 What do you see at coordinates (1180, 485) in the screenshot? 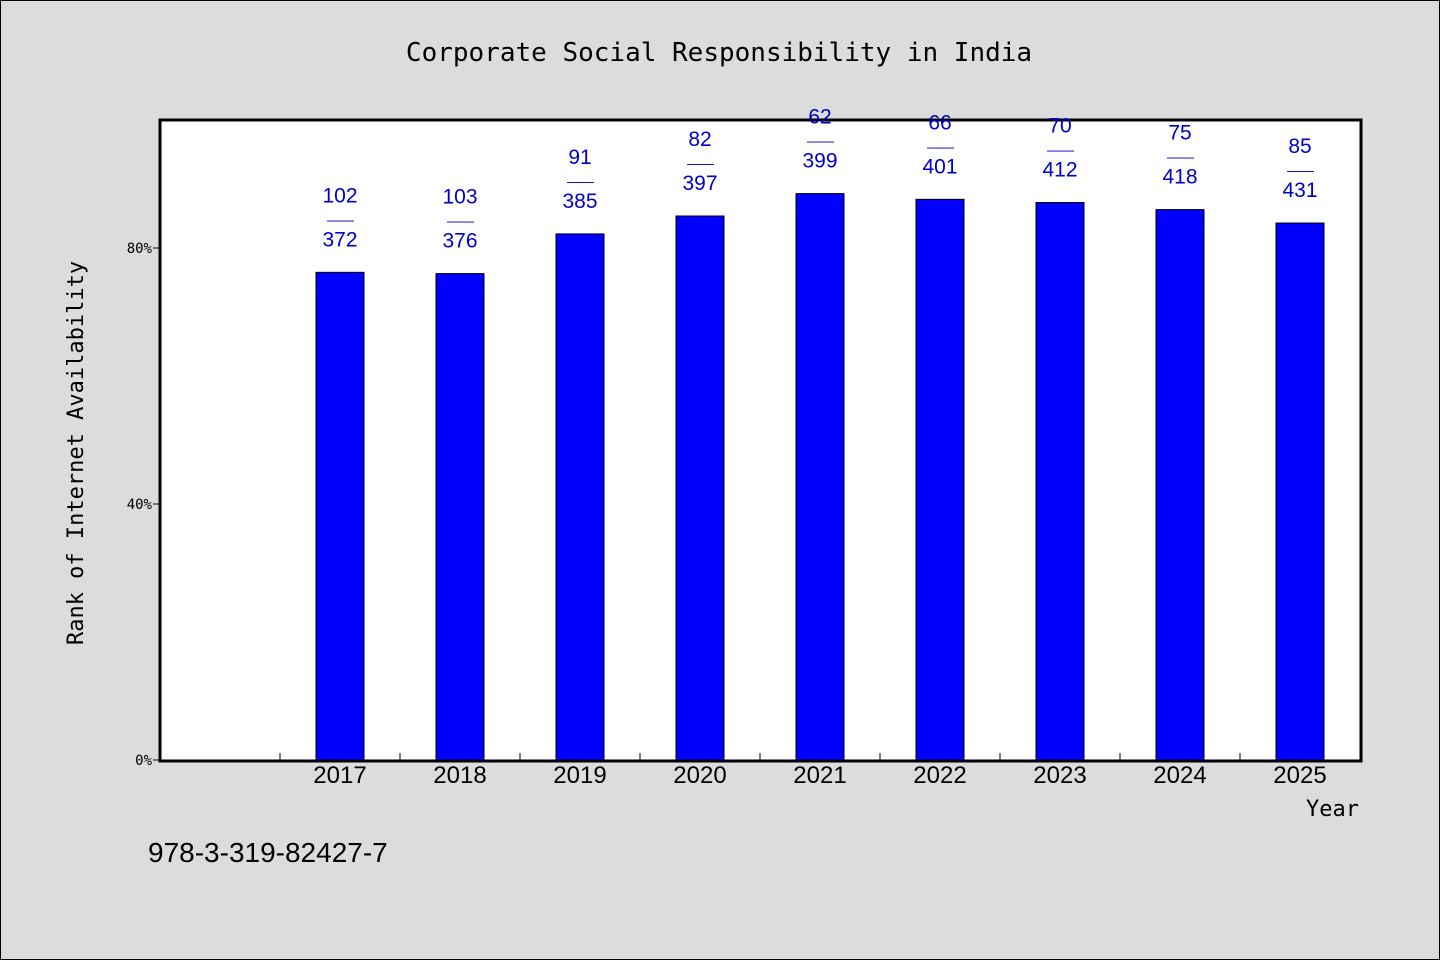
I see `bar-2024` at bounding box center [1180, 485].